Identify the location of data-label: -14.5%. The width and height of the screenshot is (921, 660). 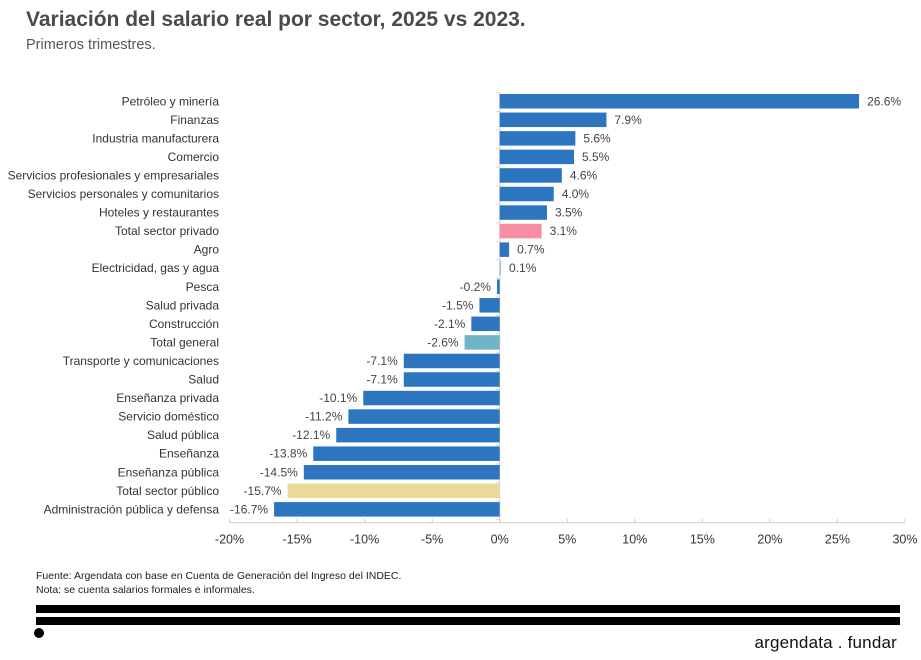
(279, 472).